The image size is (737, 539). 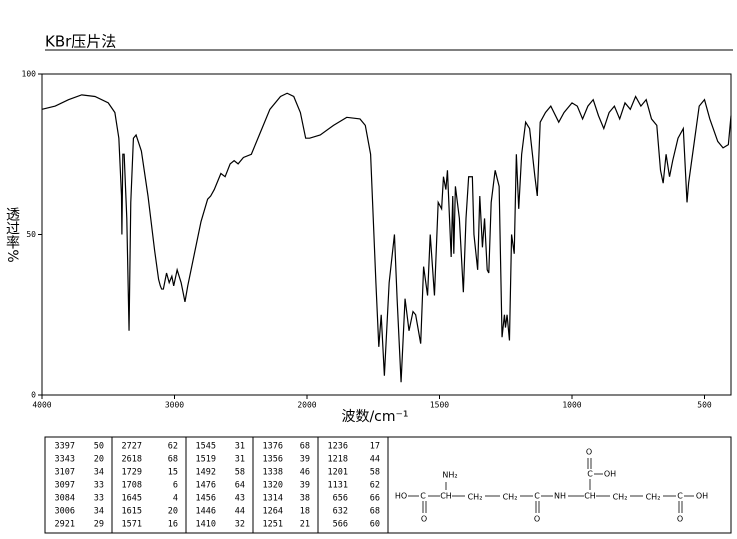 I want to click on x-tick-label: 1000, so click(x=571, y=405).